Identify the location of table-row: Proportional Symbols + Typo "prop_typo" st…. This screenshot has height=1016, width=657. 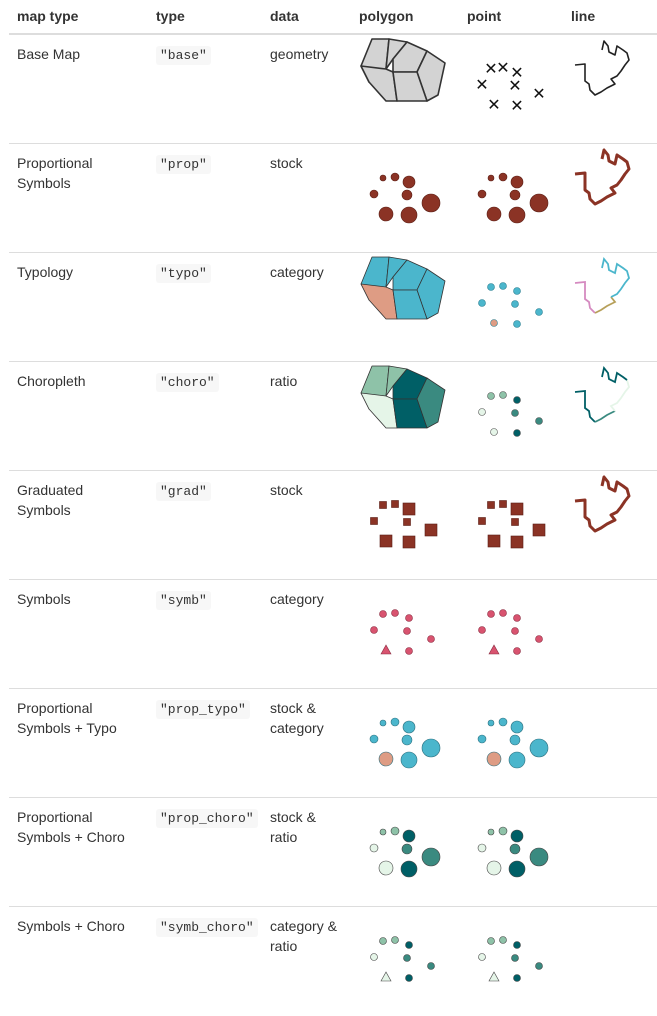
(333, 743).